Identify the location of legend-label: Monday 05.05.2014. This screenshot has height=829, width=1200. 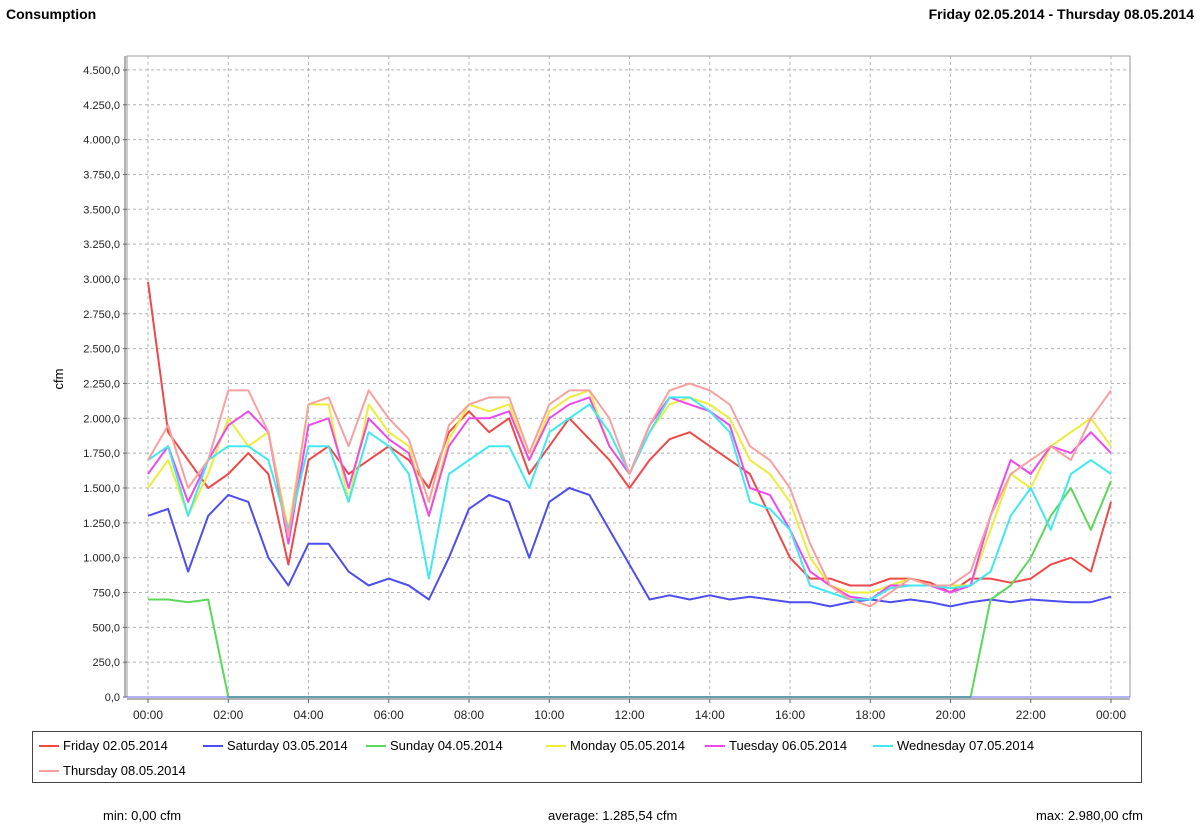
(627, 745).